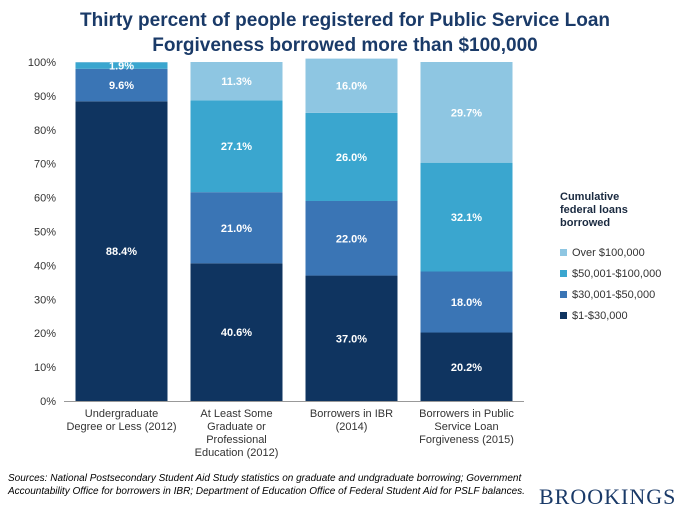  Describe the element at coordinates (45, 165) in the screenshot. I see `y-tick-label: 70%` at that location.